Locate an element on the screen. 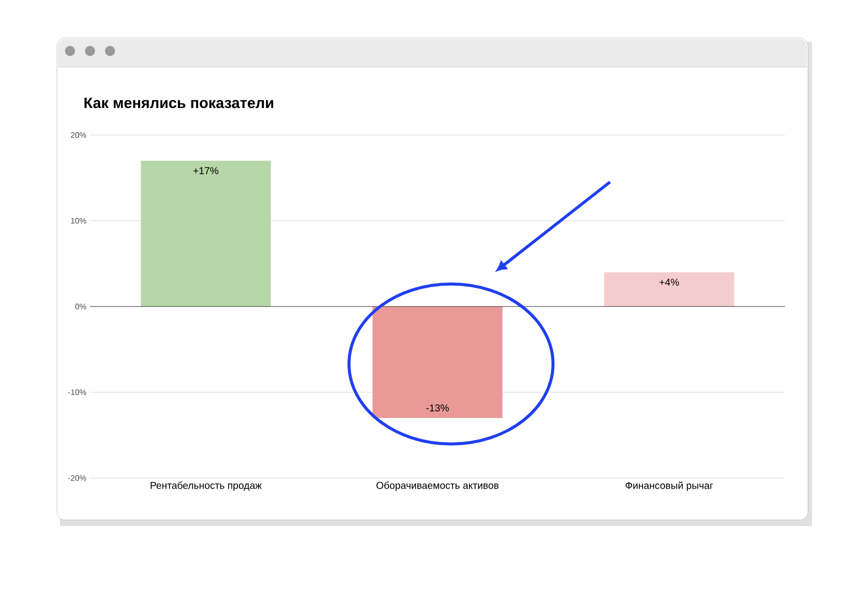 The image size is (865, 596). data-label: +17% is located at coordinates (205, 170).